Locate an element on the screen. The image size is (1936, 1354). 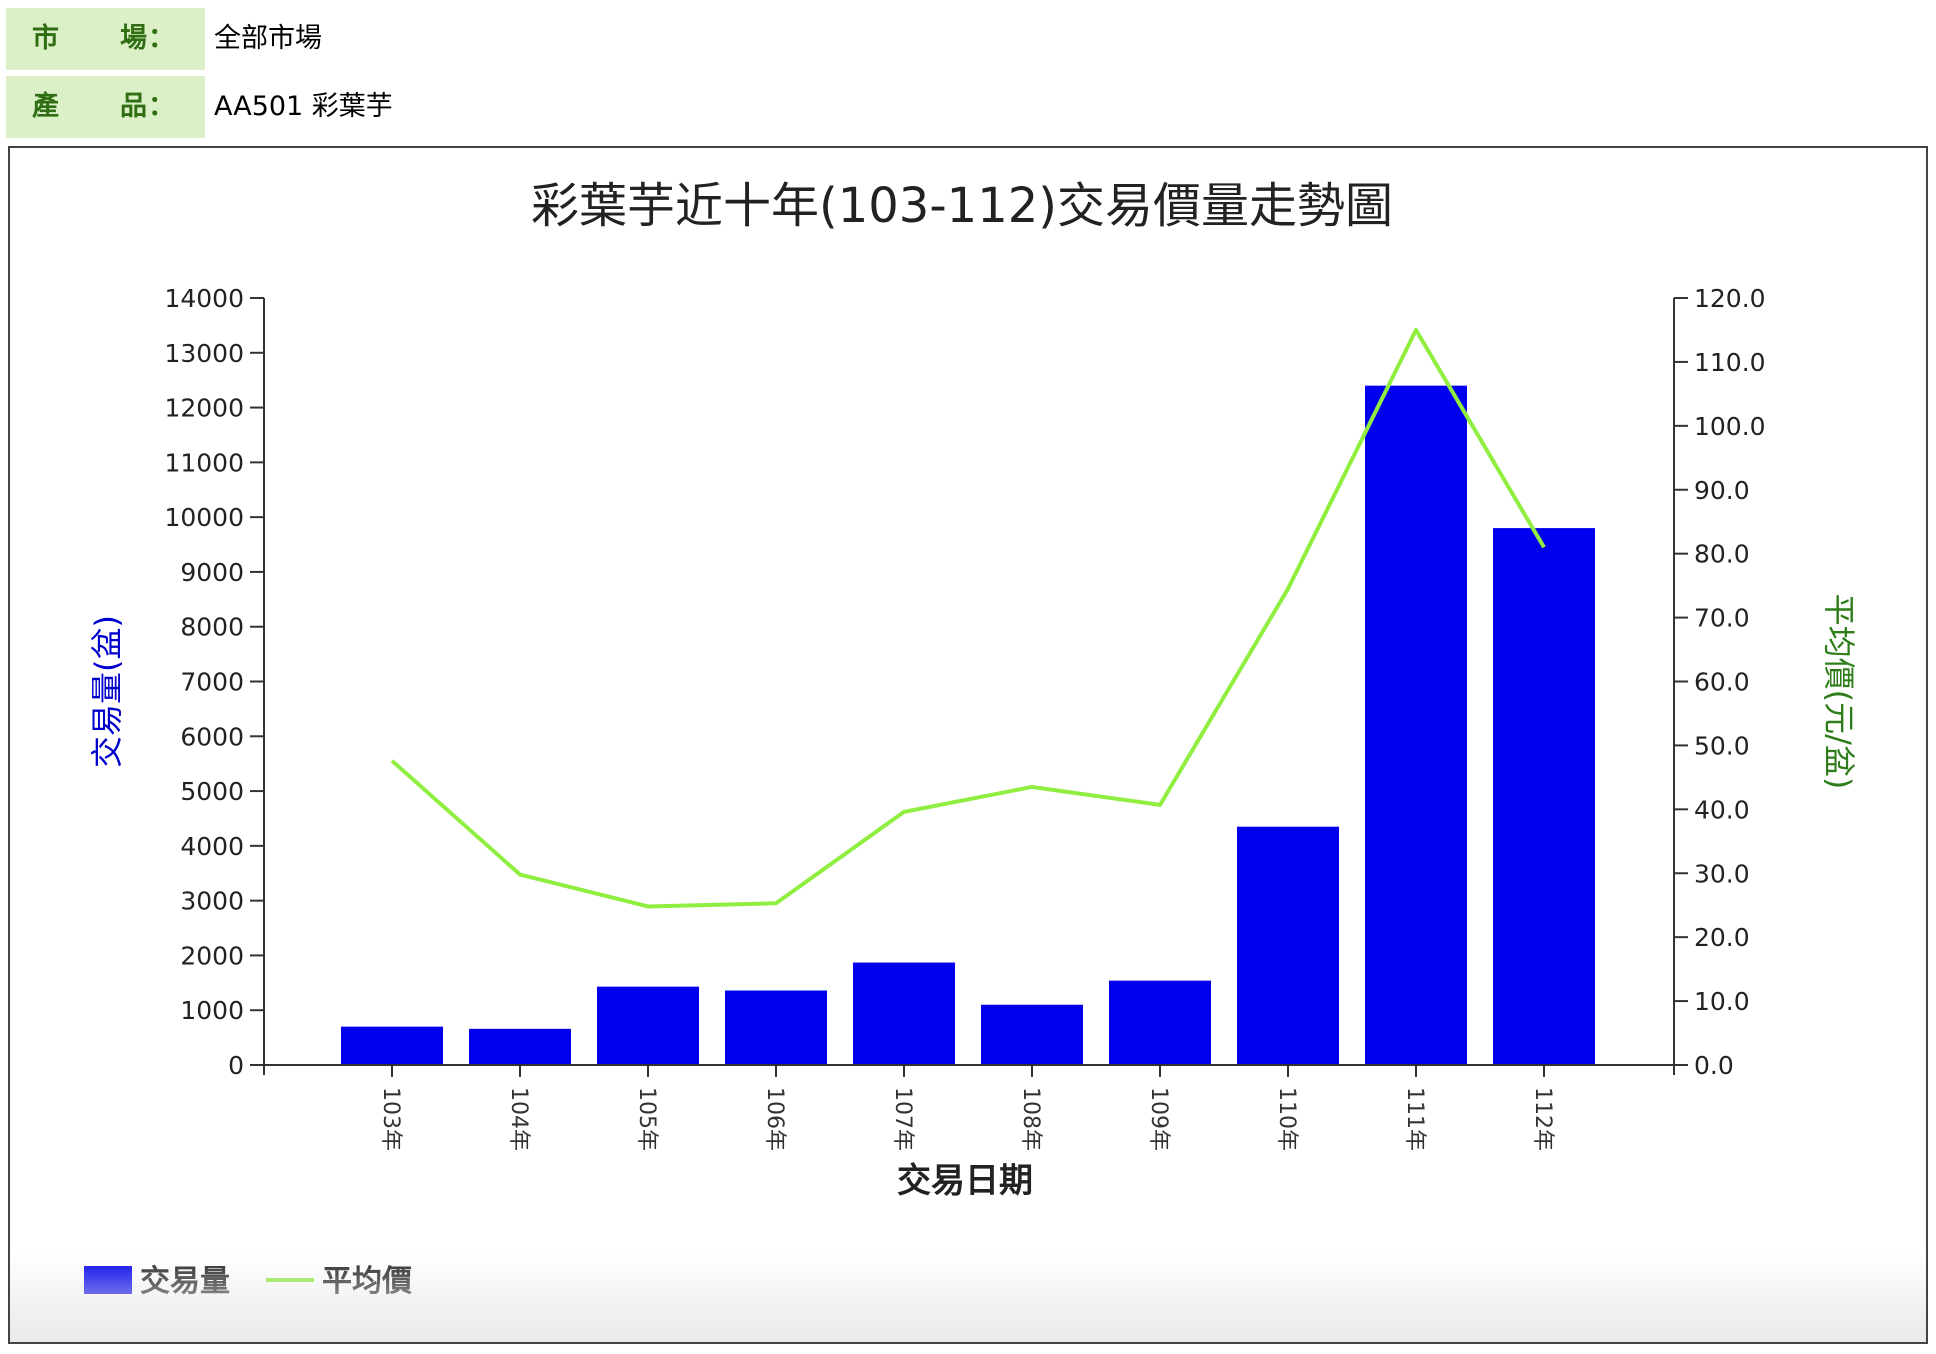
x-tick-label: 103年 is located at coordinates (390, 1119).